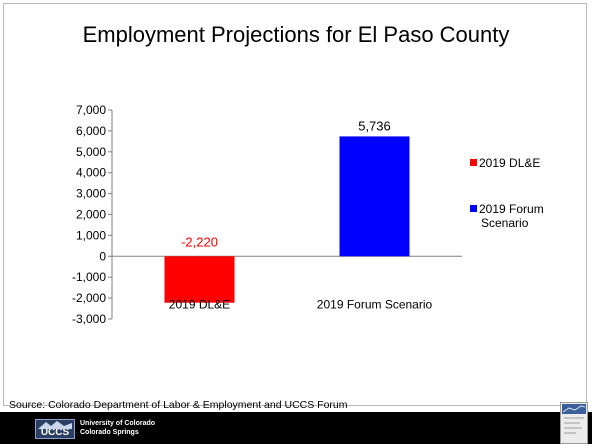 This screenshot has width=592, height=448. I want to click on uccs-logo: UCCS, so click(55, 429).